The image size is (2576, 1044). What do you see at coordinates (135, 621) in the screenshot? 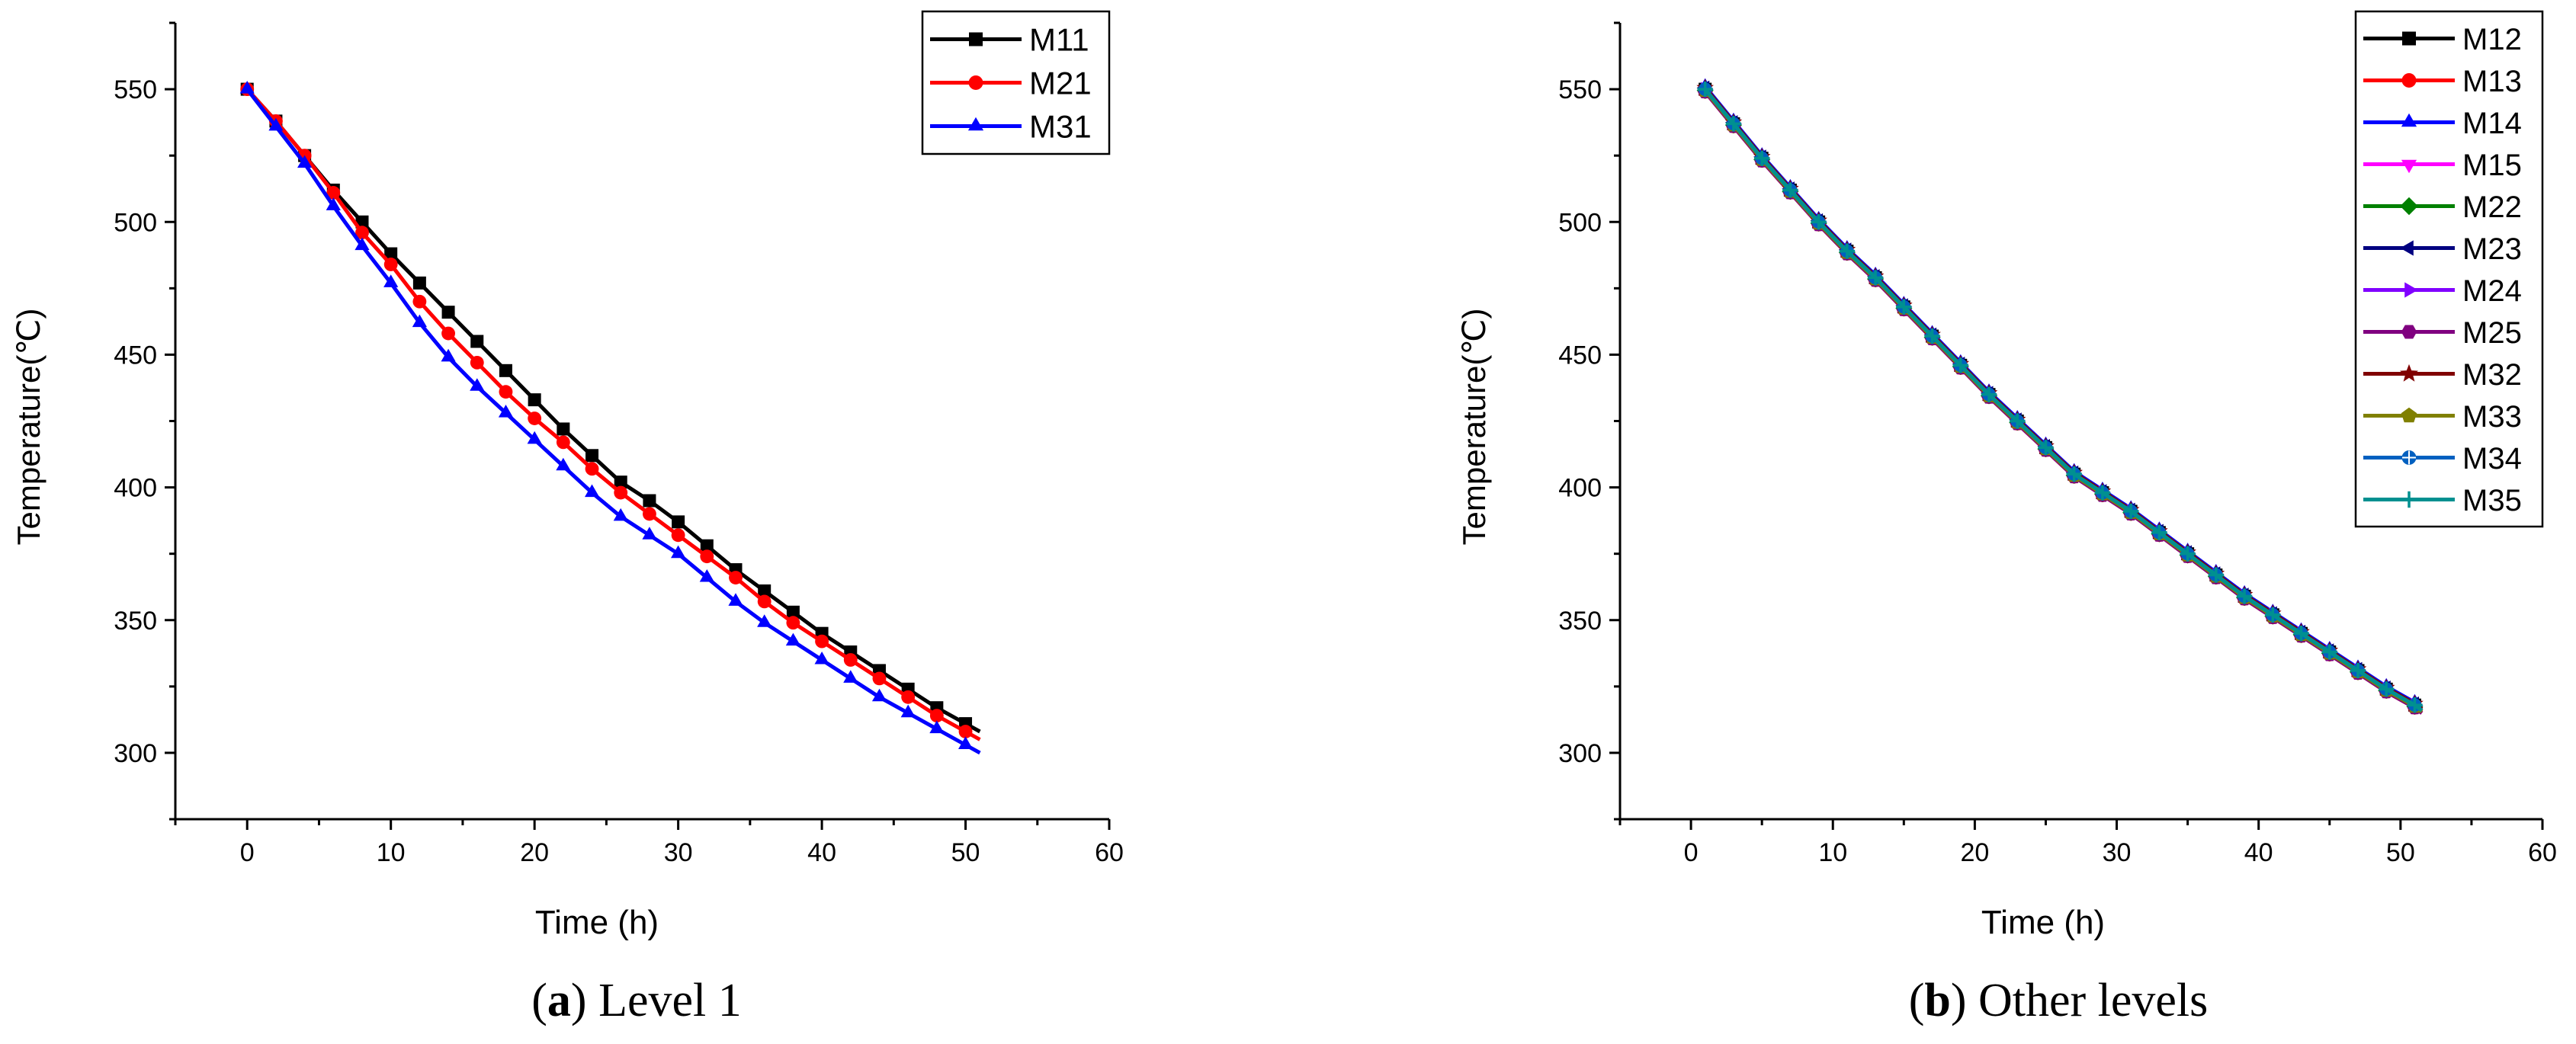
I see `y-tick-label: 350` at bounding box center [135, 621].